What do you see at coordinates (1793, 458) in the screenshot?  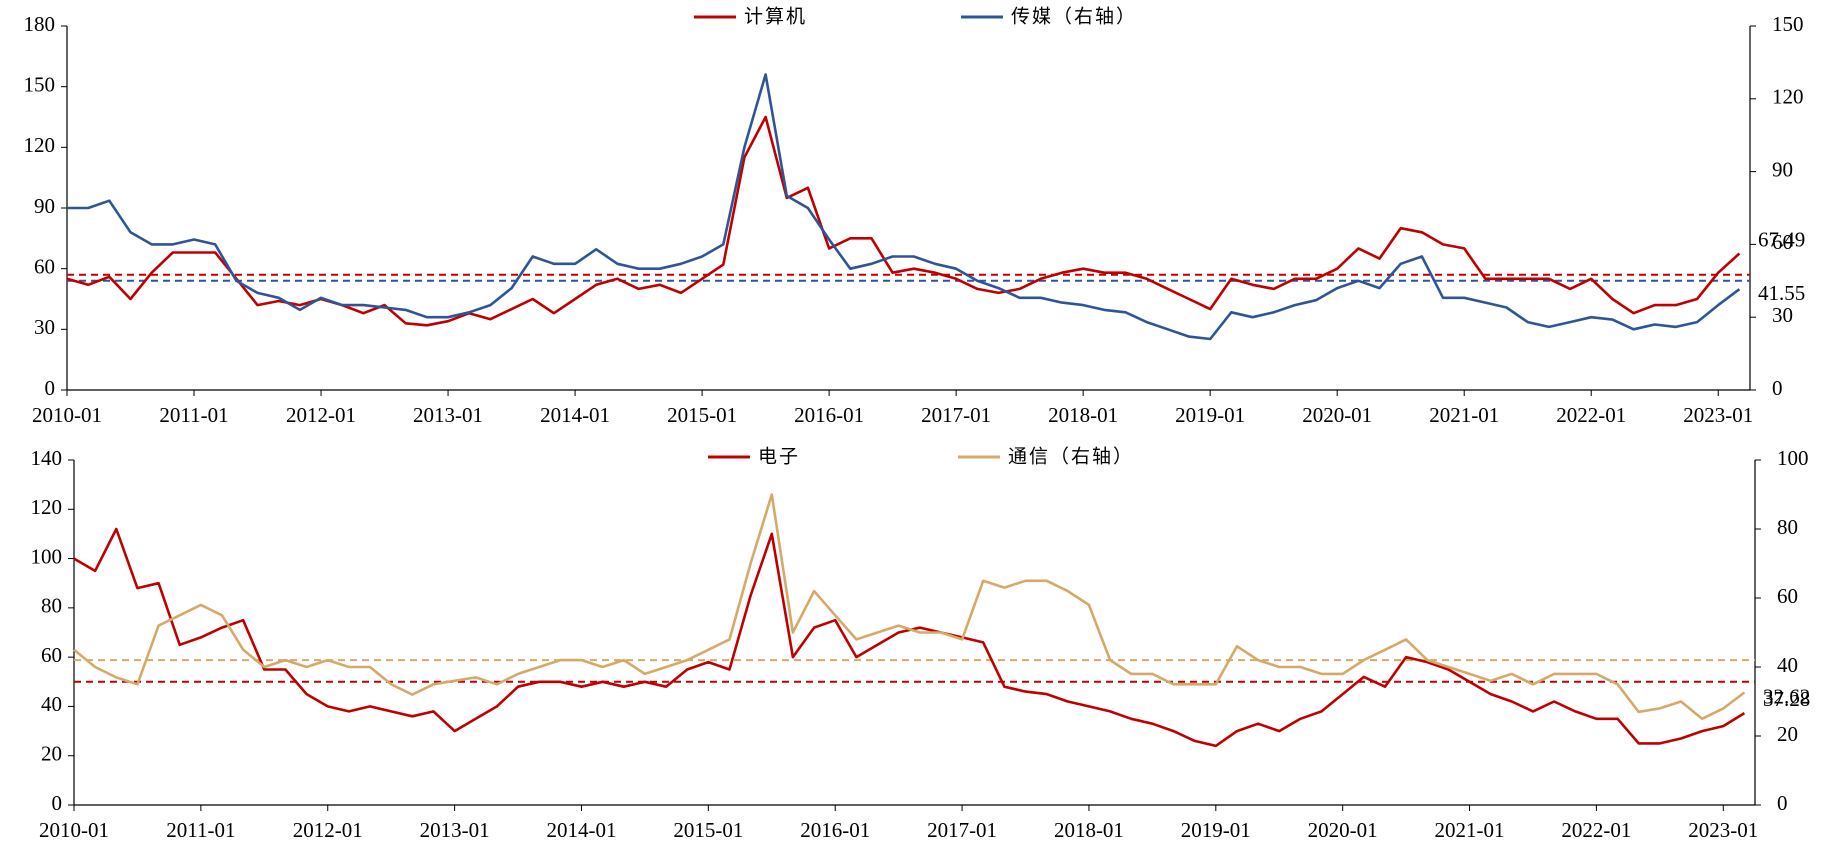 I see `y2-tick-label: 100` at bounding box center [1793, 458].